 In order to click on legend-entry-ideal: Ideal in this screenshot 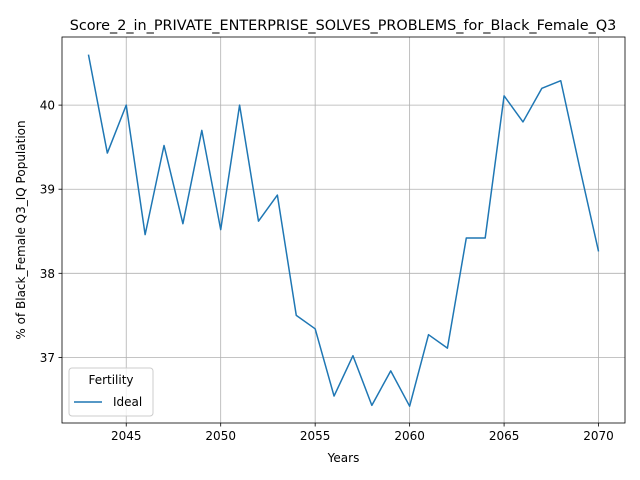, I will do `click(127, 402)`.